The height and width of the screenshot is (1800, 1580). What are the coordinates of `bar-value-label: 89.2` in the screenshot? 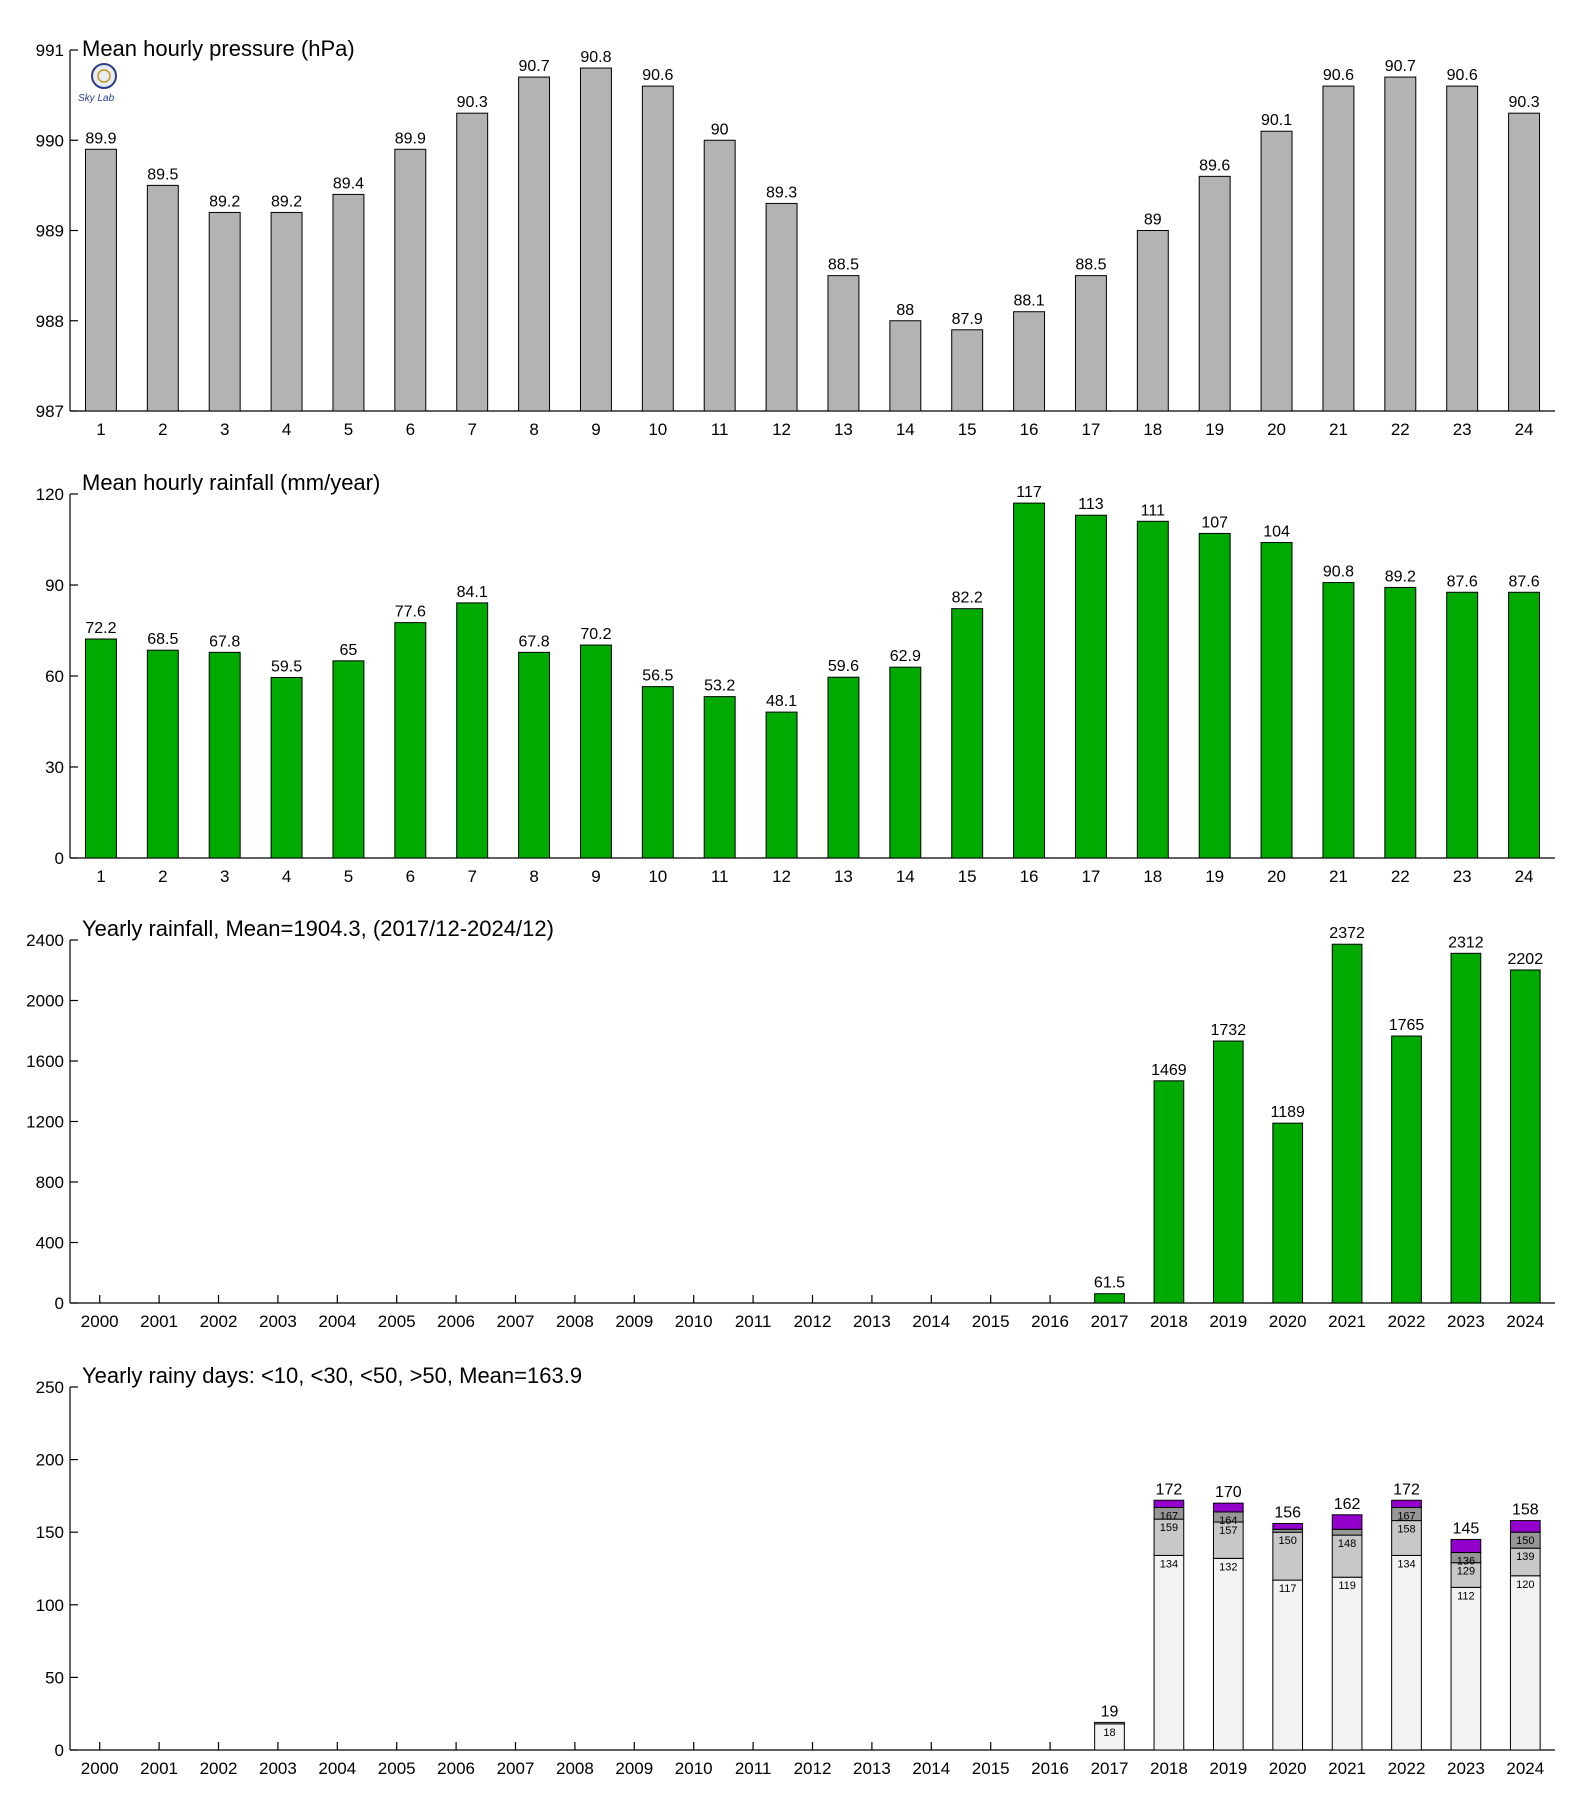 It's located at (286, 201).